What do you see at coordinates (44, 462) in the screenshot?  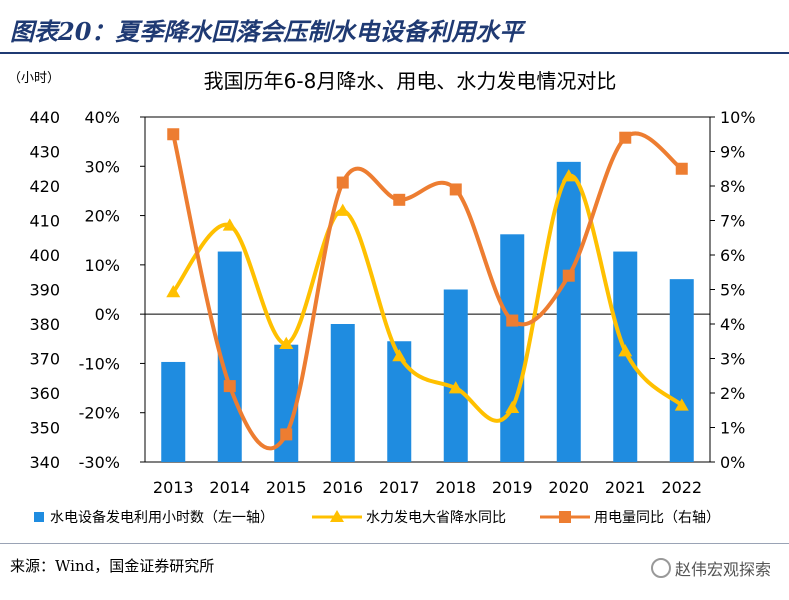 I see `left1-tick-label: 340` at bounding box center [44, 462].